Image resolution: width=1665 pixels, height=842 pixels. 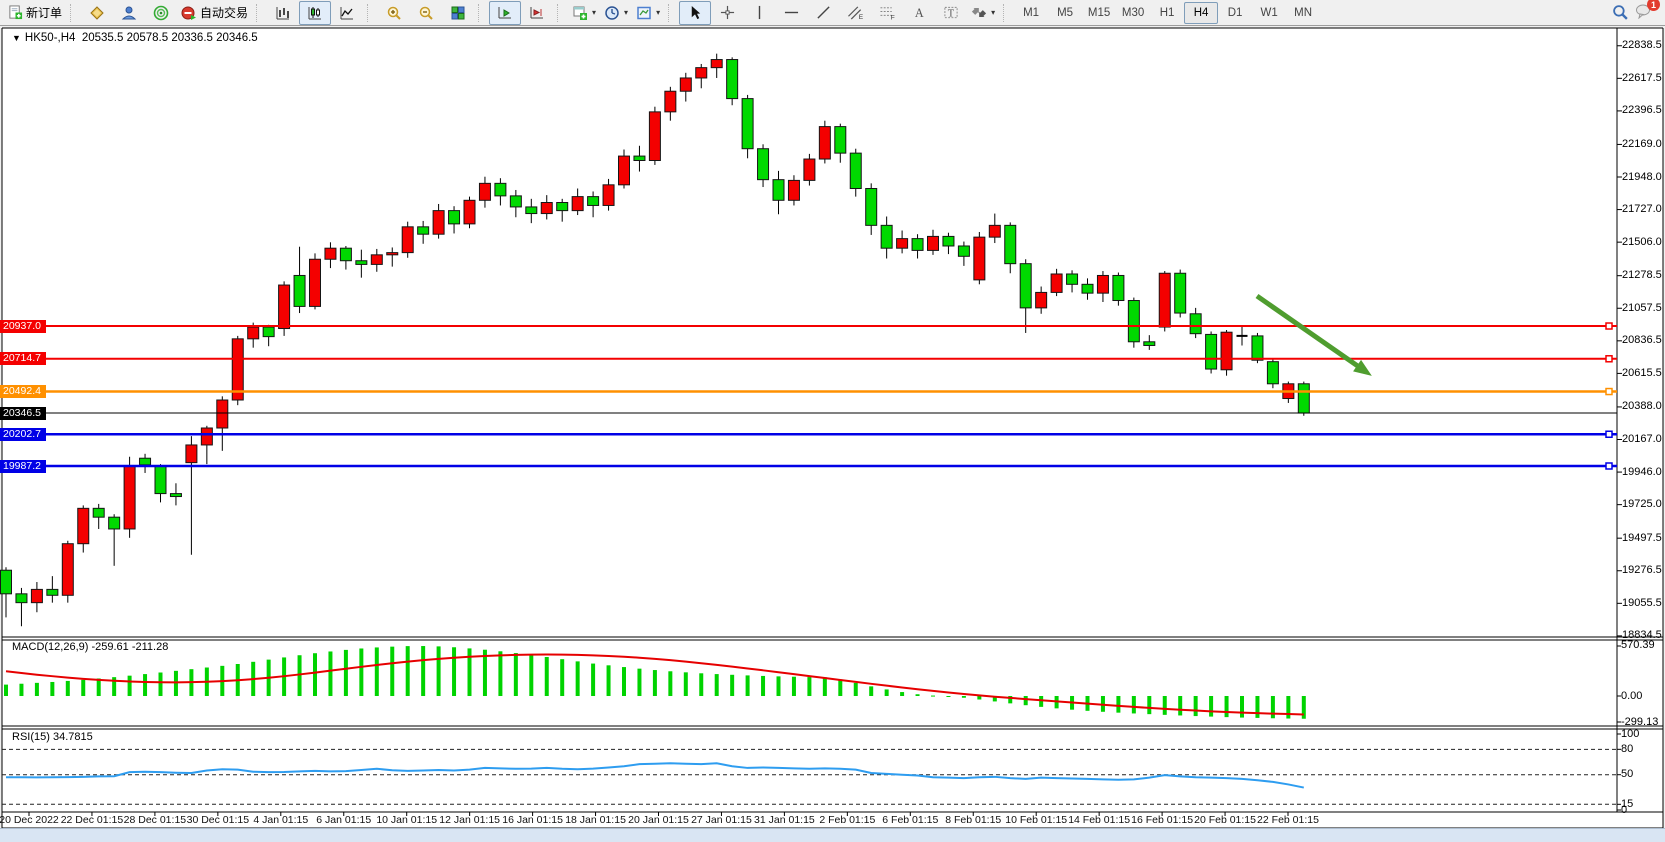 I want to click on bar-chart-type-button, so click(x=283, y=13).